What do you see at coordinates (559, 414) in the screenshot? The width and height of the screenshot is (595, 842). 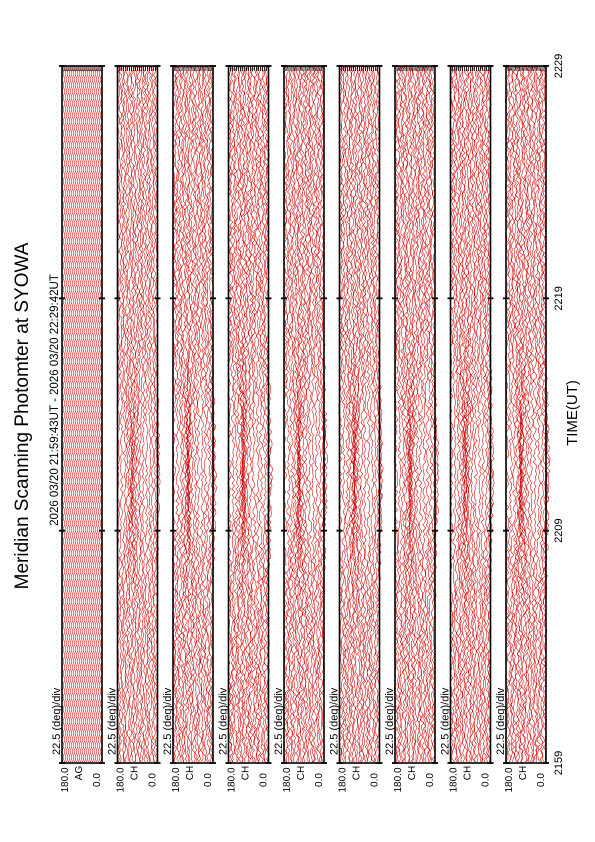 I see `time-tick-labels: 2159 2209 2219 2229` at bounding box center [559, 414].